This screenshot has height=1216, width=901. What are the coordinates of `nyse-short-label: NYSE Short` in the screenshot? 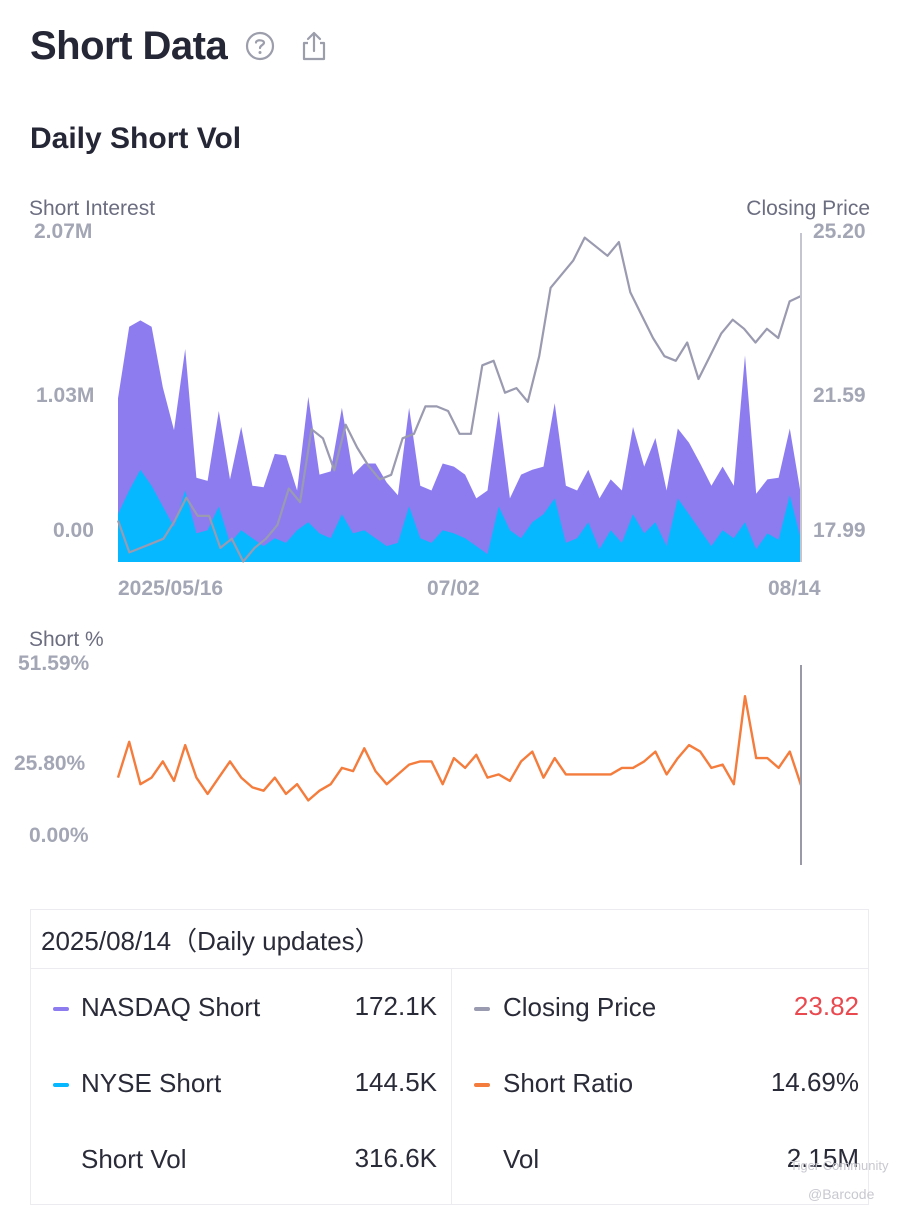 It's located at (151, 1082).